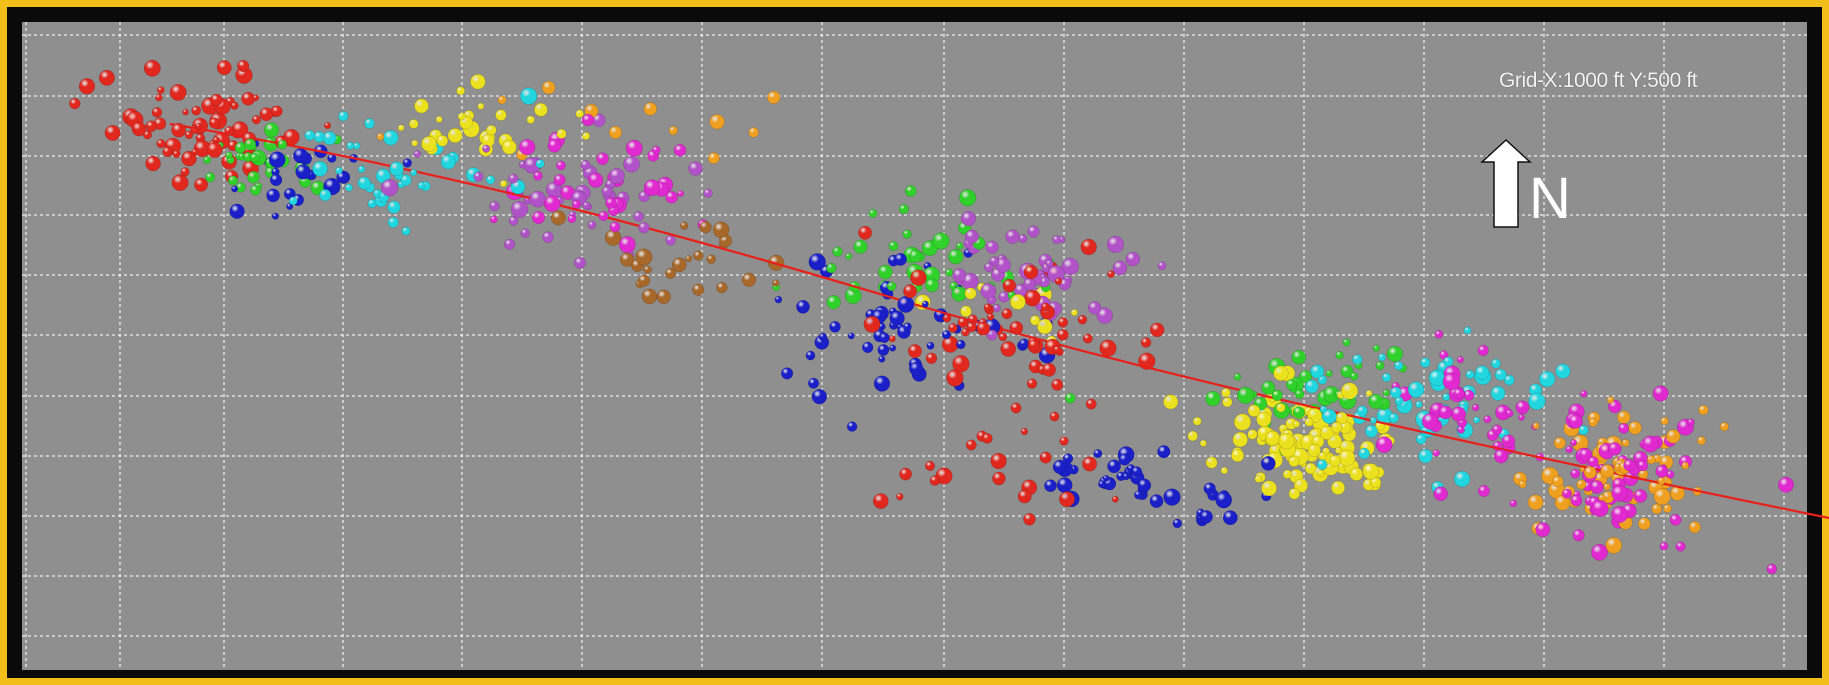  Describe the element at coordinates (1506, 183) in the screenshot. I see `north-arrow-icon` at that location.